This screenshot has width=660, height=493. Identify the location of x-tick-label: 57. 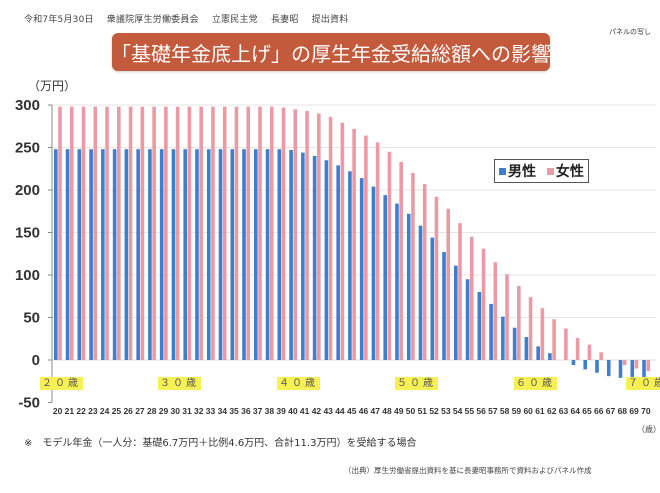
(493, 411).